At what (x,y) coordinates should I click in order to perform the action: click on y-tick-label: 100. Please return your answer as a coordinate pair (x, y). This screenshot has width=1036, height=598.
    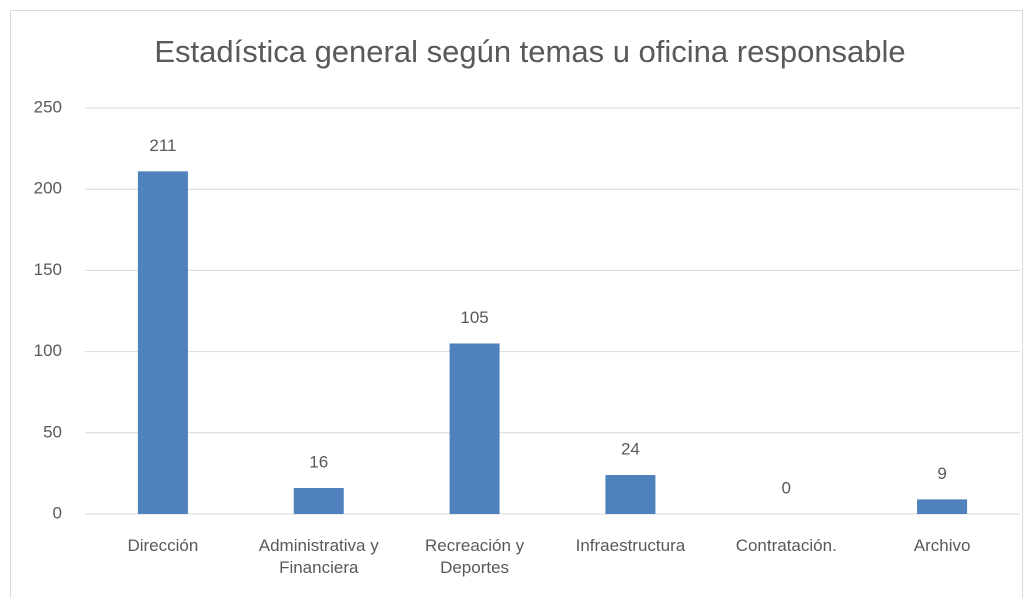
    Looking at the image, I should click on (48, 350).